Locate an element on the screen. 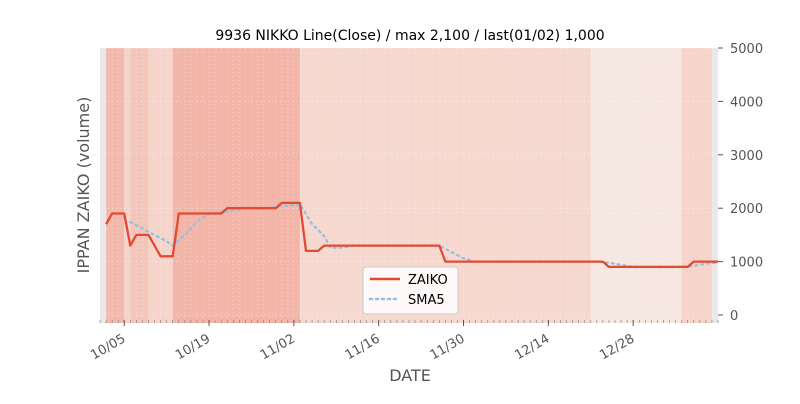 The height and width of the screenshot is (404, 800). y-tick-label: 1000 is located at coordinates (746, 263).